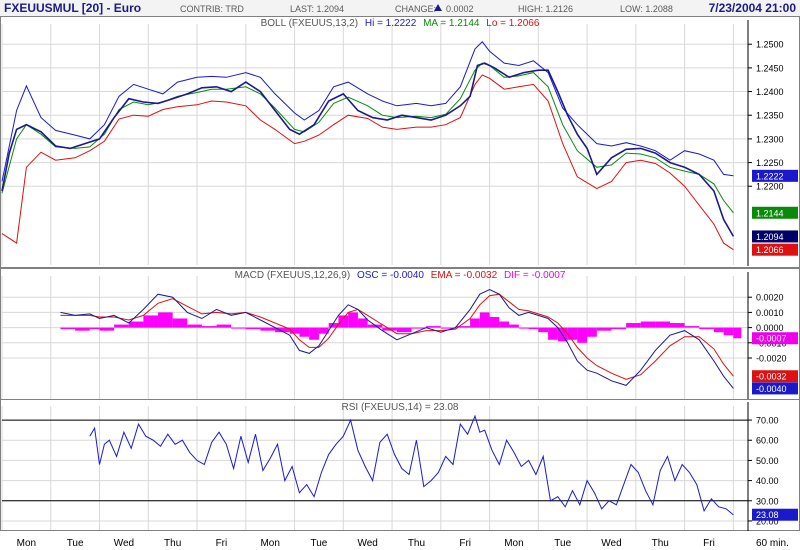 The width and height of the screenshot is (800, 550). What do you see at coordinates (770, 187) in the screenshot?
I see `price-tick-label: 1.2200` at bounding box center [770, 187].